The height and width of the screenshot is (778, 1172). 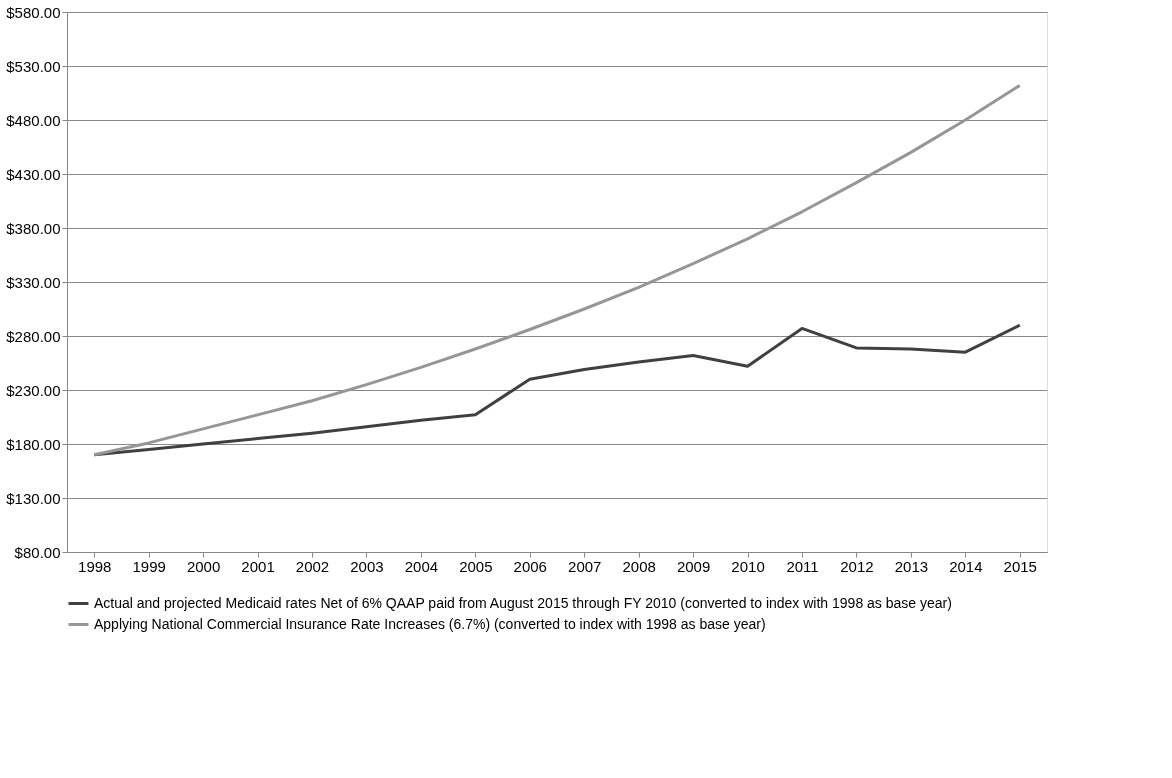 I want to click on x-tick-label: 2000, so click(x=203, y=566).